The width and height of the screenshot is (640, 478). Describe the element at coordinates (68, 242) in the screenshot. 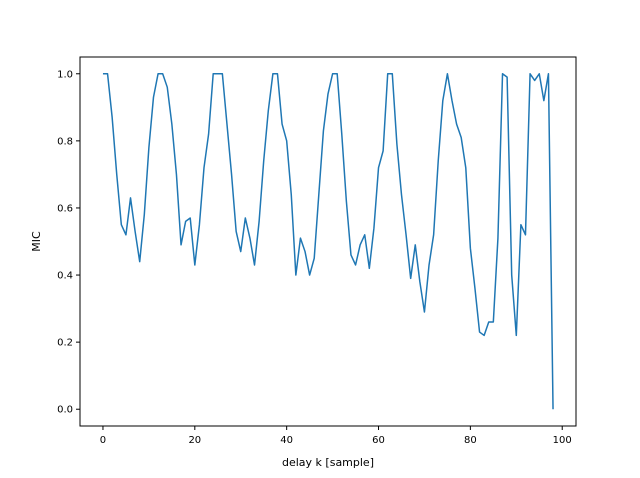

I see `y-axis-ticks: 0.0 0.2 0.4 0.6 0.8 1.0` at that location.